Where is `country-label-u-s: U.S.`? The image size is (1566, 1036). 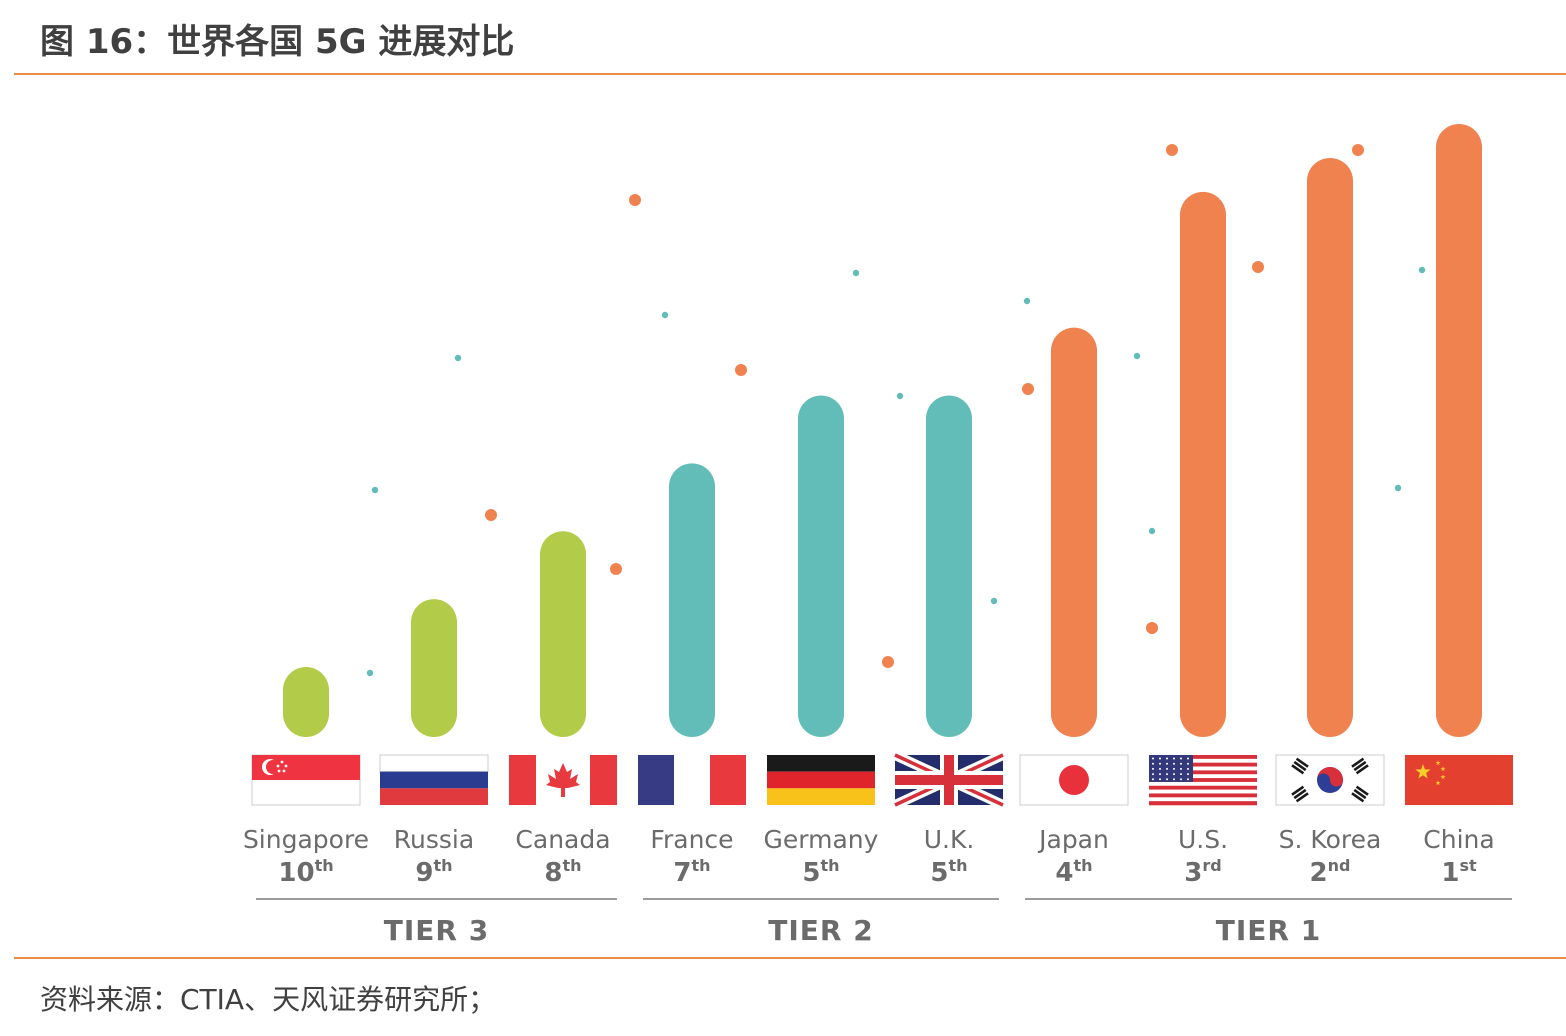
country-label-u-s: U.S. is located at coordinates (1203, 839).